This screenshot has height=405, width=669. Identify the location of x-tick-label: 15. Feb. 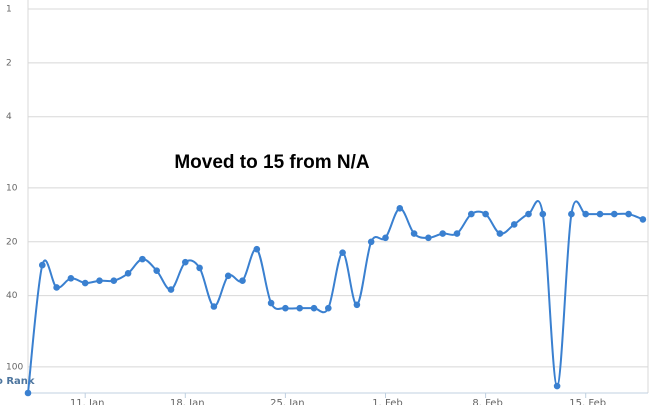
(587, 401).